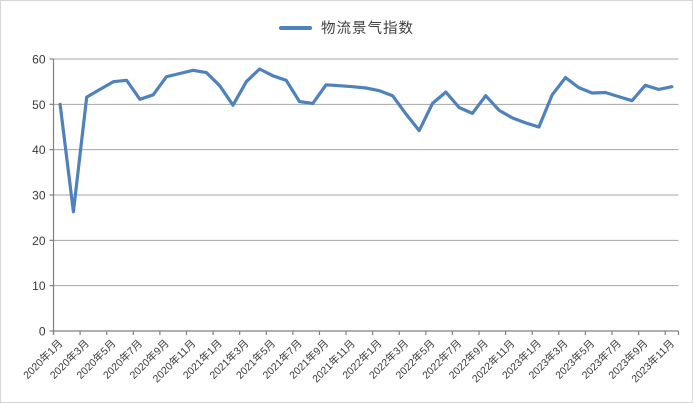 Image resolution: width=693 pixels, height=403 pixels. I want to click on y-tick-label: 10, so click(39, 286).